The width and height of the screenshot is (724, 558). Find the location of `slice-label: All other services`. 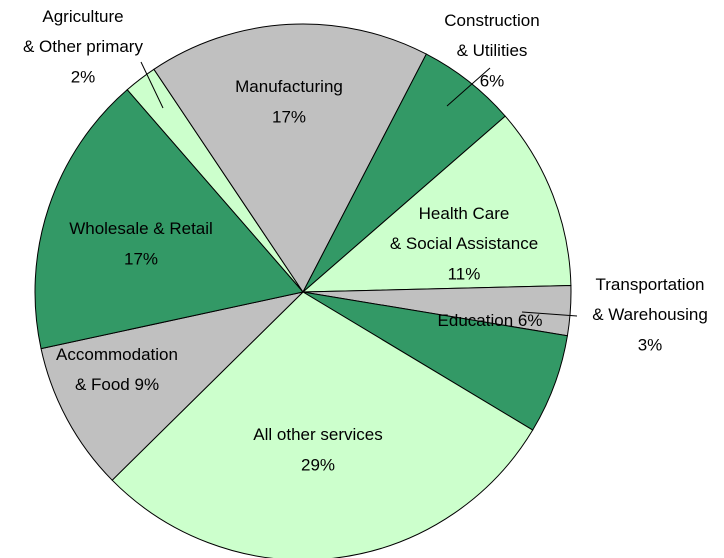

slice-label: All other services is located at coordinates (317, 434).